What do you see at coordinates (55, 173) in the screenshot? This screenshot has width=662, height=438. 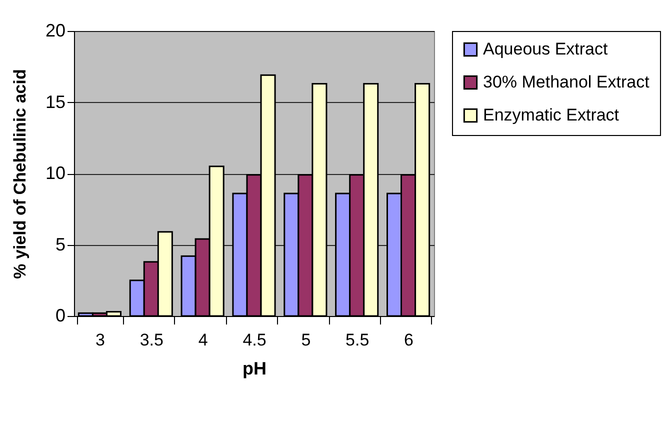 I see `y-tick-label: 10` at bounding box center [55, 173].